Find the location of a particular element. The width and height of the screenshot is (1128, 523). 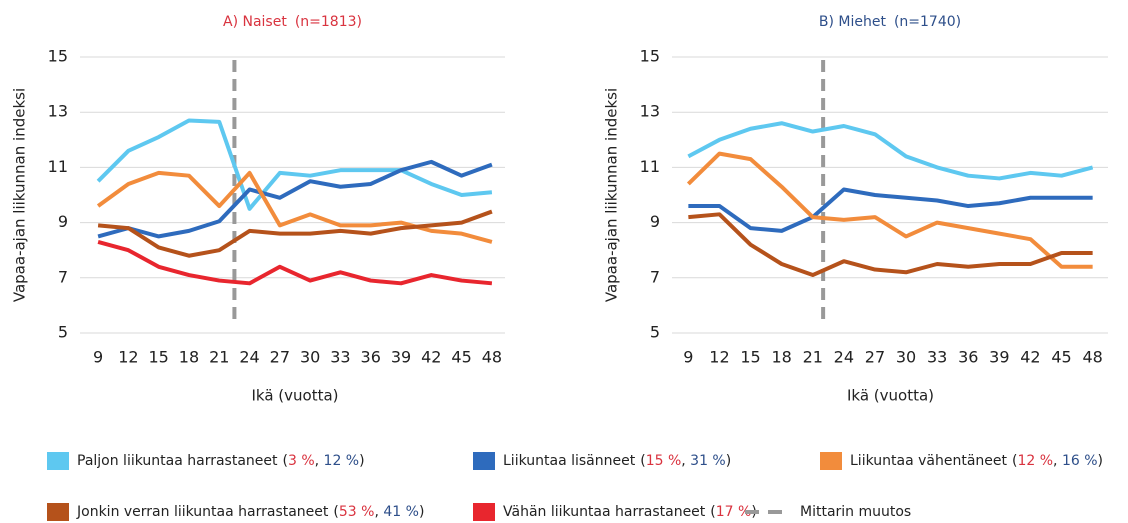

legend-name: Jonkin verran liikuntaa harrastaneet is located at coordinates (202, 512).